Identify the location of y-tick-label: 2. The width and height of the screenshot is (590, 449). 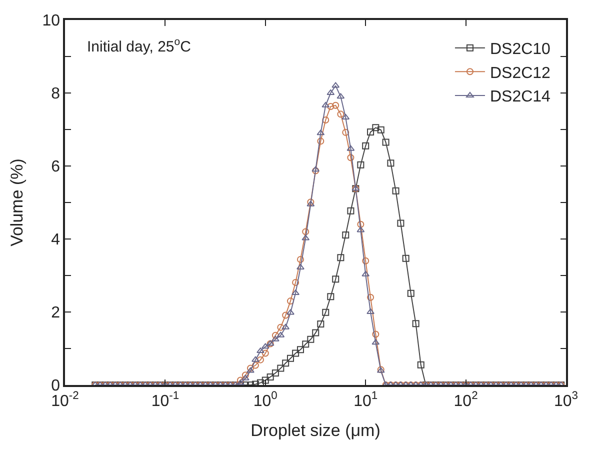
(55, 313).